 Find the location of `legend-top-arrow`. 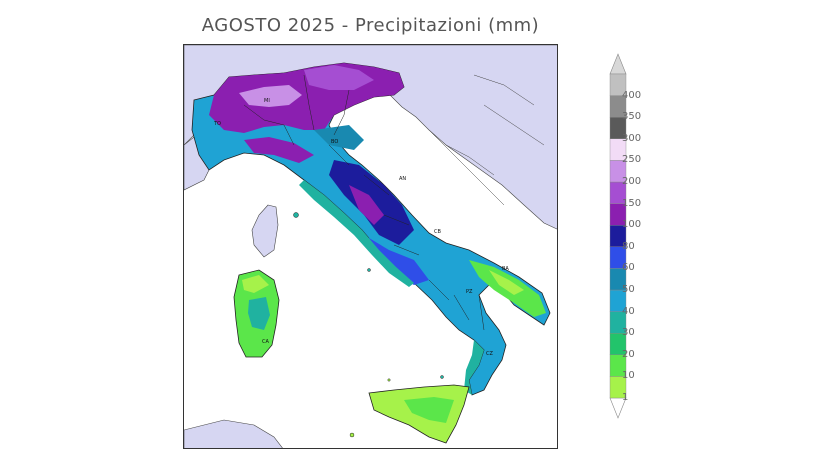

legend-top-arrow is located at coordinates (618, 64).